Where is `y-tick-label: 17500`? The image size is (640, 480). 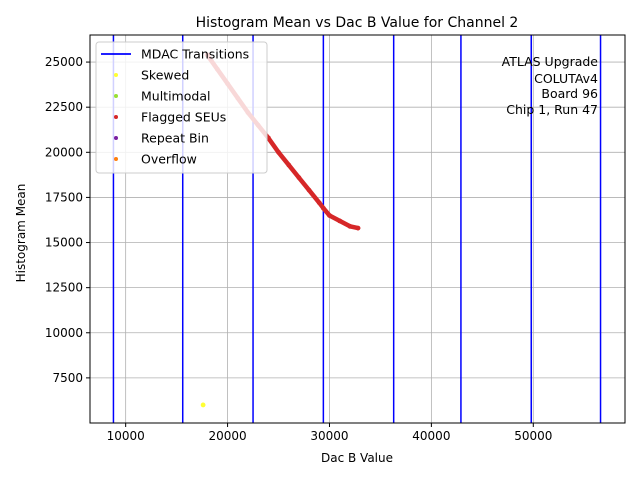 y-tick-label: 17500 is located at coordinates (64, 197).